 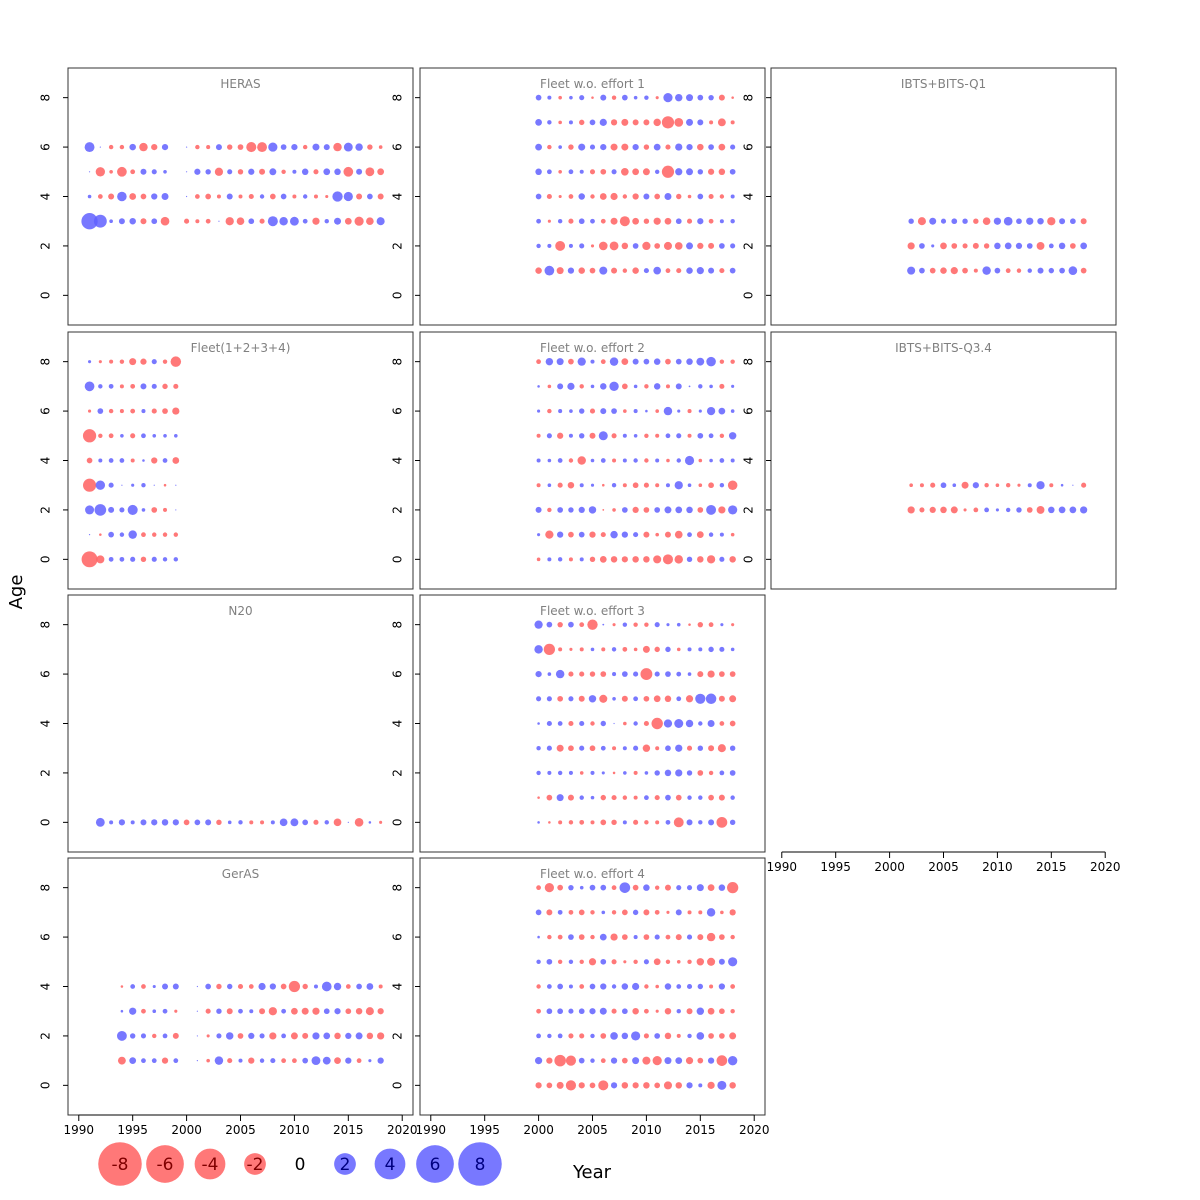 What do you see at coordinates (345, 1165) in the screenshot?
I see `legend-label: 2` at bounding box center [345, 1165].